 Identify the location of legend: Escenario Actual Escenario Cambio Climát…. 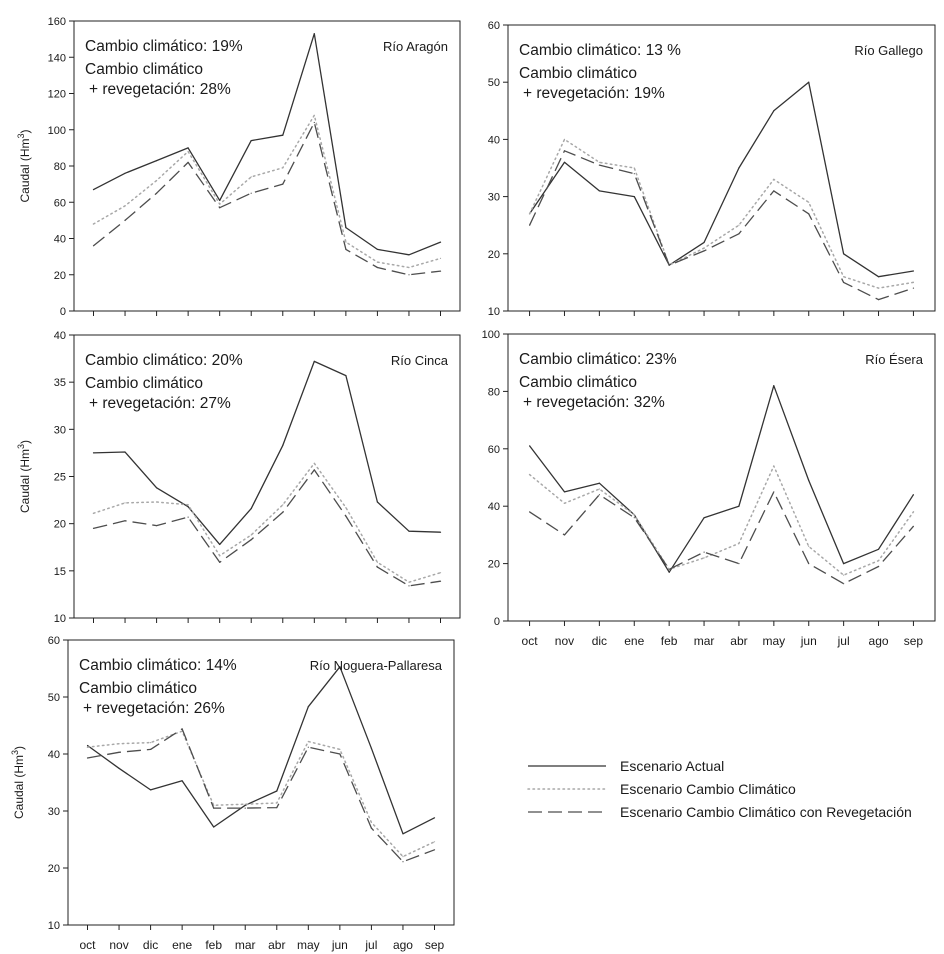
(719, 789).